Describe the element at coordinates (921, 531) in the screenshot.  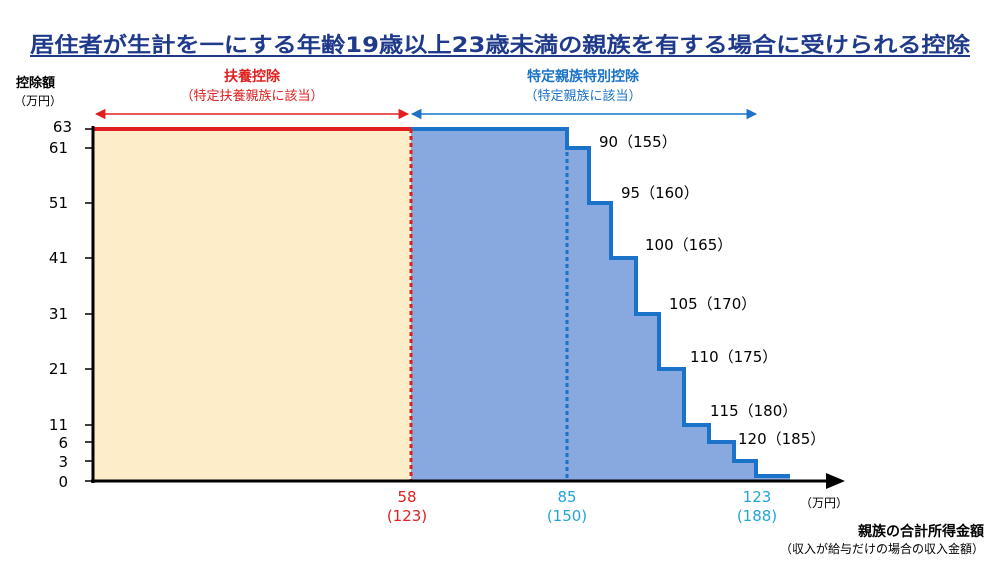
I see `x-axis-label: 親族の合計所得金額` at that location.